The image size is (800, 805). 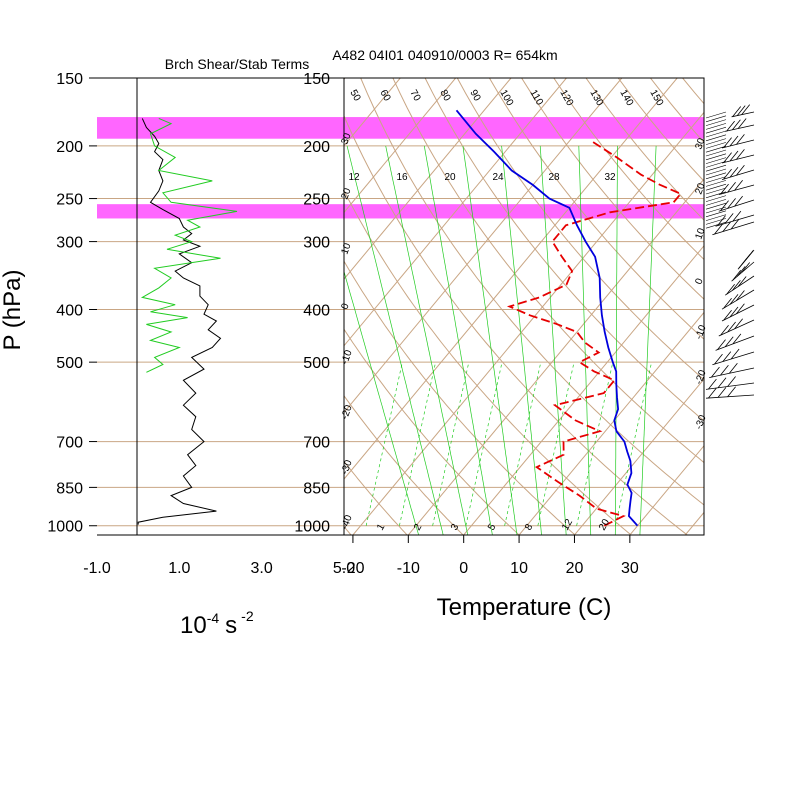 I want to click on right-p-tick-250: 250, so click(x=316, y=200).